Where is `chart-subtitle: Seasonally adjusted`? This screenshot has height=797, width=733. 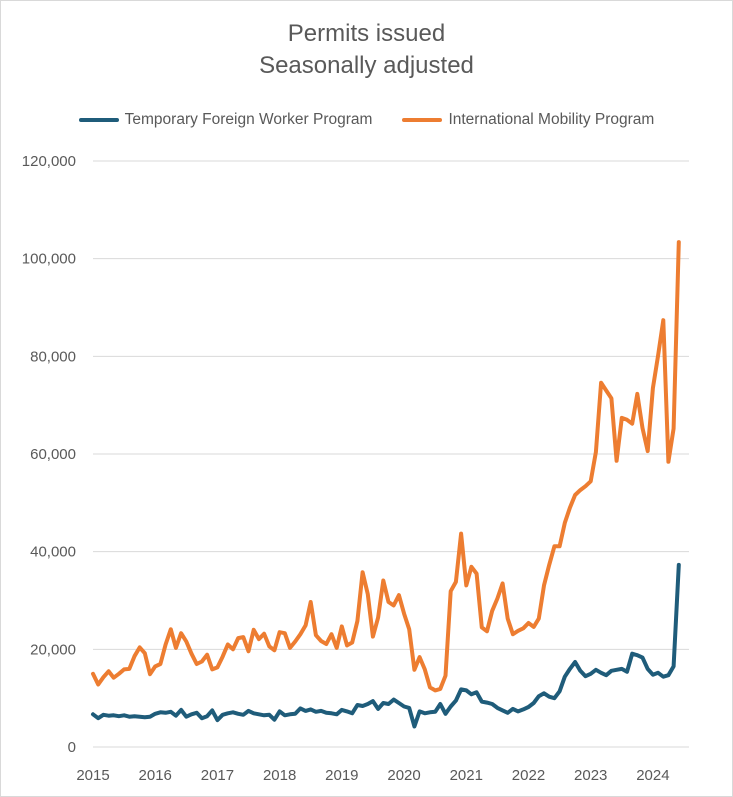
chart-subtitle: Seasonally adjusted is located at coordinates (366, 65).